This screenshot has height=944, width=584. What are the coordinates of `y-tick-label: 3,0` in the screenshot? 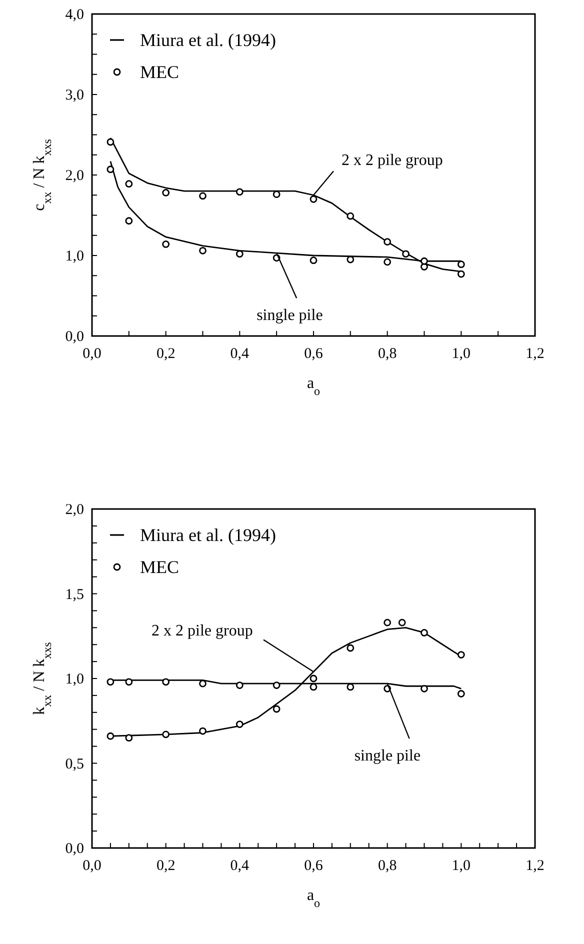 It's located at (74, 96).